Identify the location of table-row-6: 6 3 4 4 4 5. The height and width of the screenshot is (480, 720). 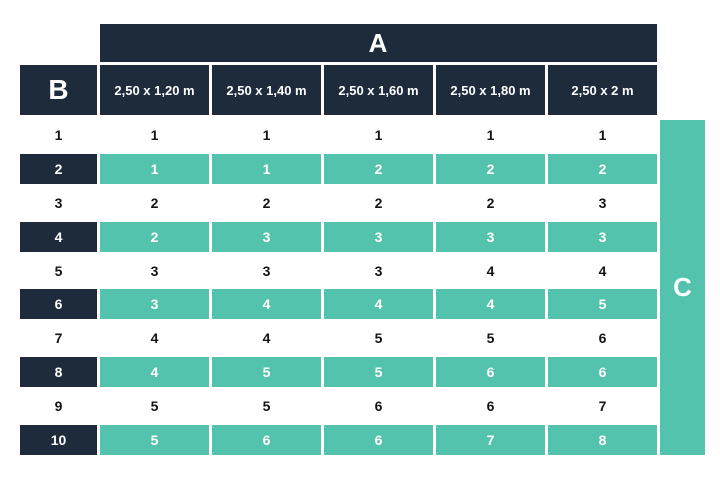
(338, 304).